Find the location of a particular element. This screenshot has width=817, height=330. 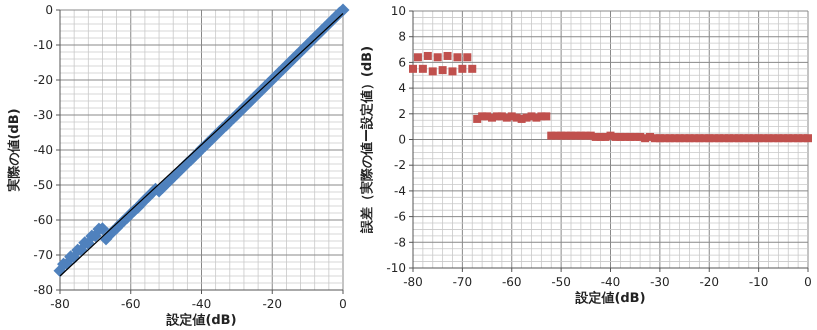

y-tick-label: -70 is located at coordinates (43, 255).